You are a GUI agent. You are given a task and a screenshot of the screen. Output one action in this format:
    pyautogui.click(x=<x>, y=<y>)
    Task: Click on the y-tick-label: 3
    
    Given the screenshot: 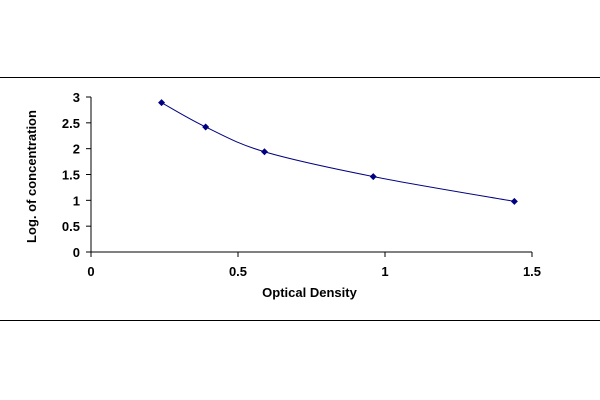 What is the action you would take?
    pyautogui.click(x=76, y=97)
    